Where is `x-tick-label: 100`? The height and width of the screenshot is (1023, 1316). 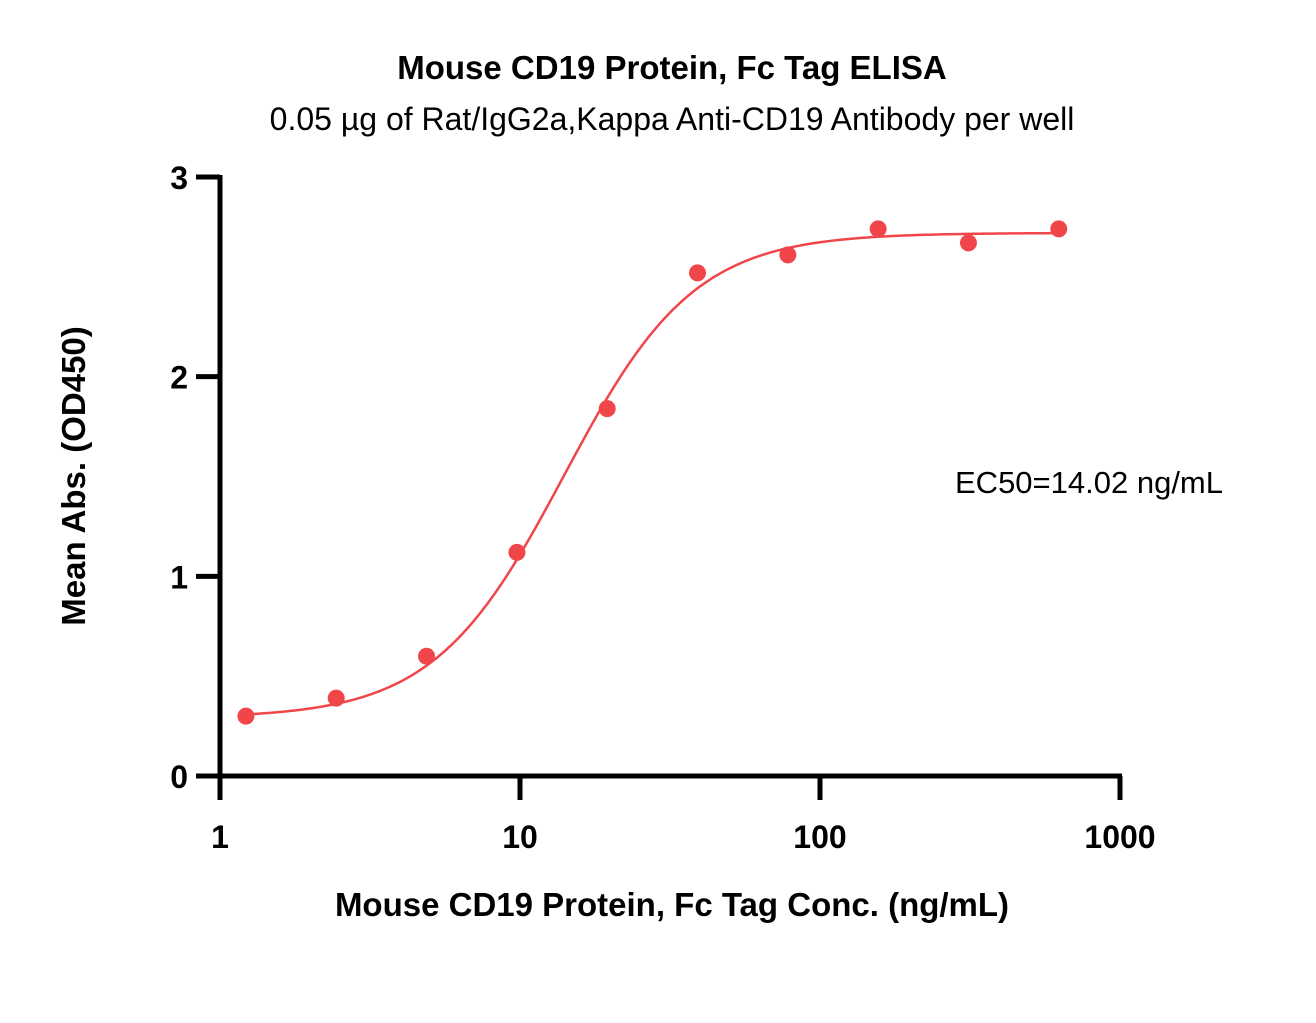
x-tick-label: 100 is located at coordinates (819, 837).